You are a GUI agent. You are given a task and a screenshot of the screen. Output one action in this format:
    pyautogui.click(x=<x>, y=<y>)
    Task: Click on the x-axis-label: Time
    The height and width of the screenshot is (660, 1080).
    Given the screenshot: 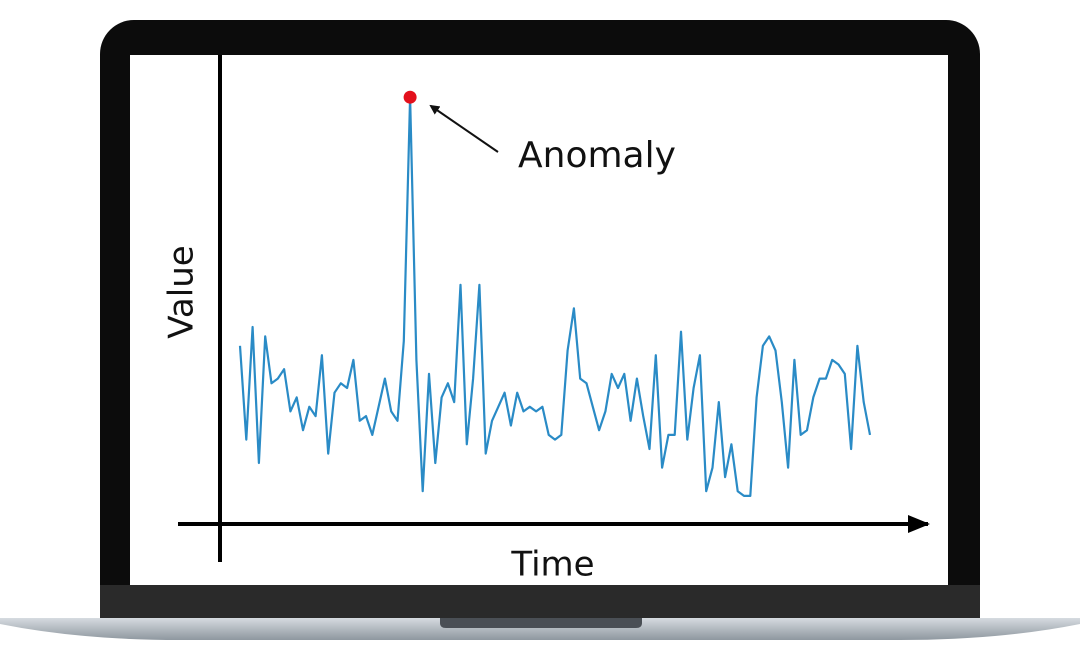 What is the action you would take?
    pyautogui.click(x=552, y=565)
    